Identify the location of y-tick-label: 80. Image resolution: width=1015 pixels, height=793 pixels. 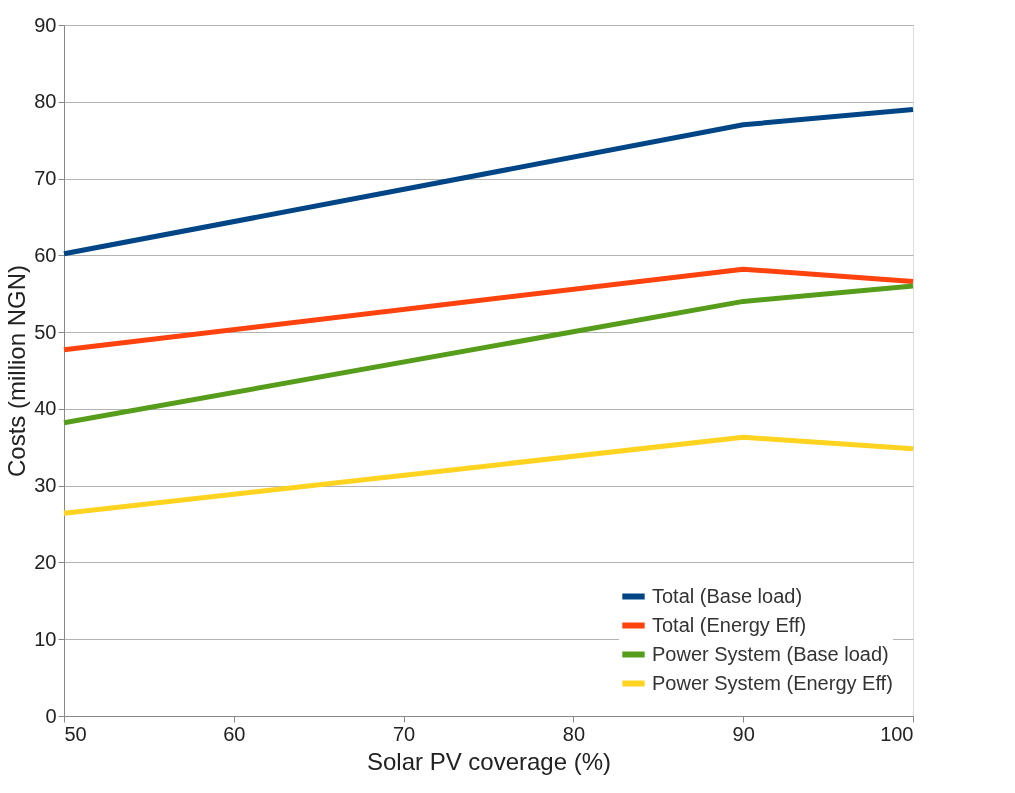
(45, 101).